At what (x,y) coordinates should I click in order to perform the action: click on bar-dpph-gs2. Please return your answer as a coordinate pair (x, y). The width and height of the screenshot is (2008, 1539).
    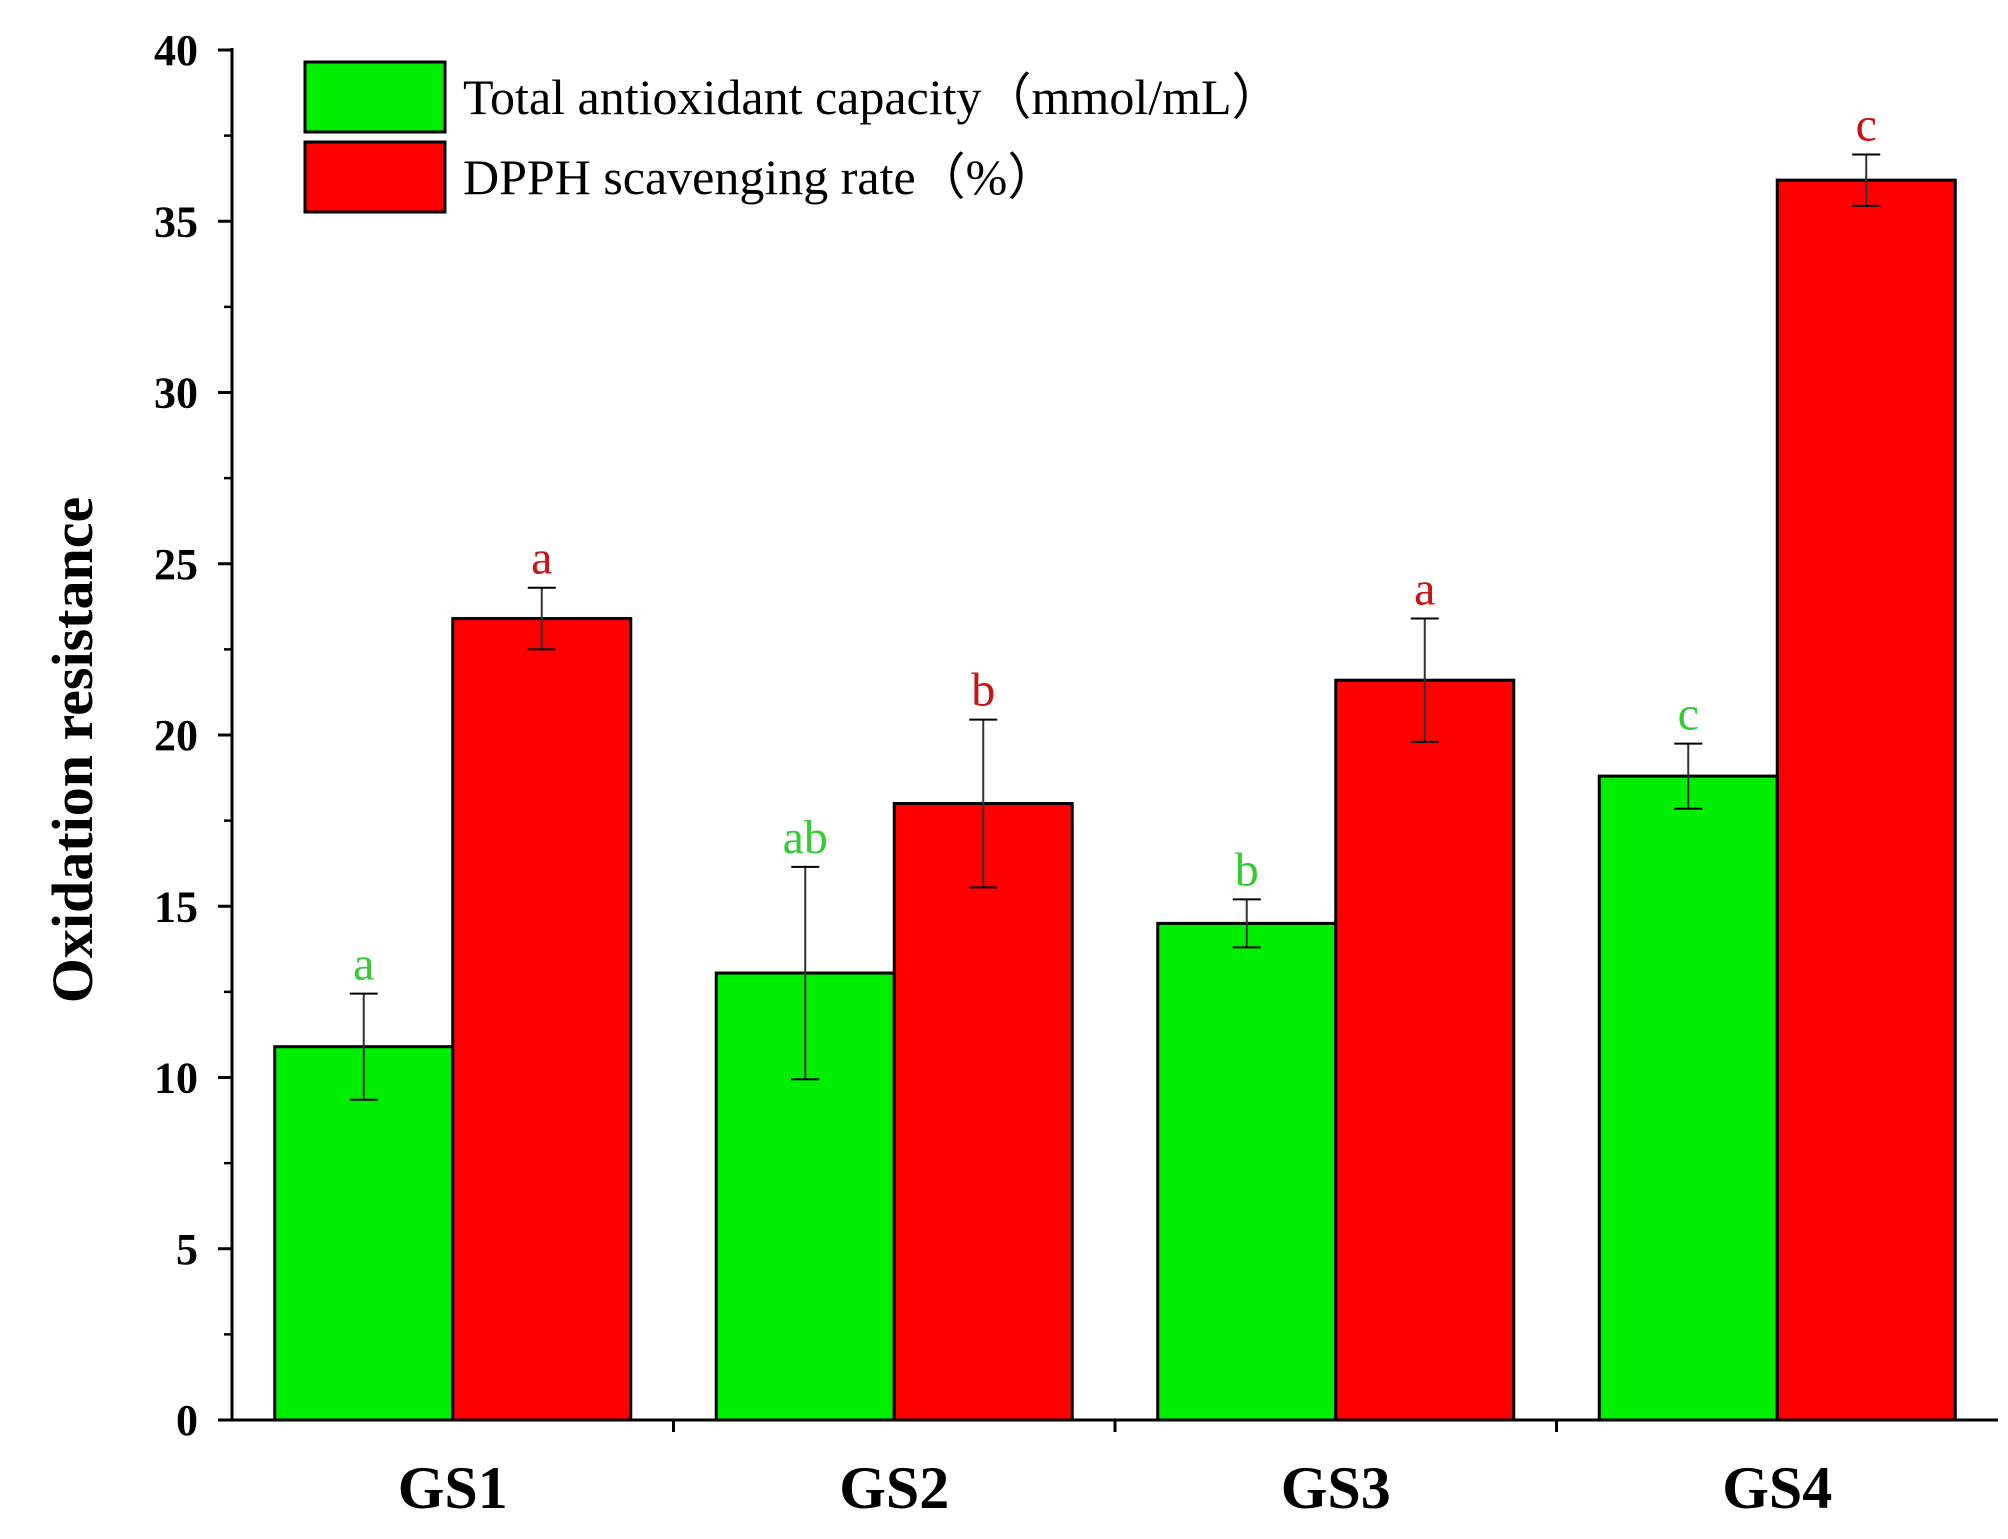
    Looking at the image, I should click on (983, 1112).